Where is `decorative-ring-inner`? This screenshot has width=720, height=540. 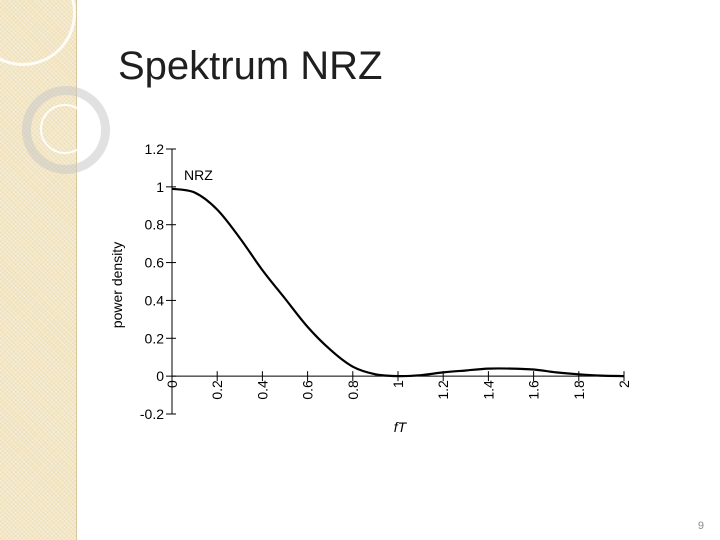
decorative-ring-inner is located at coordinates (65, 129).